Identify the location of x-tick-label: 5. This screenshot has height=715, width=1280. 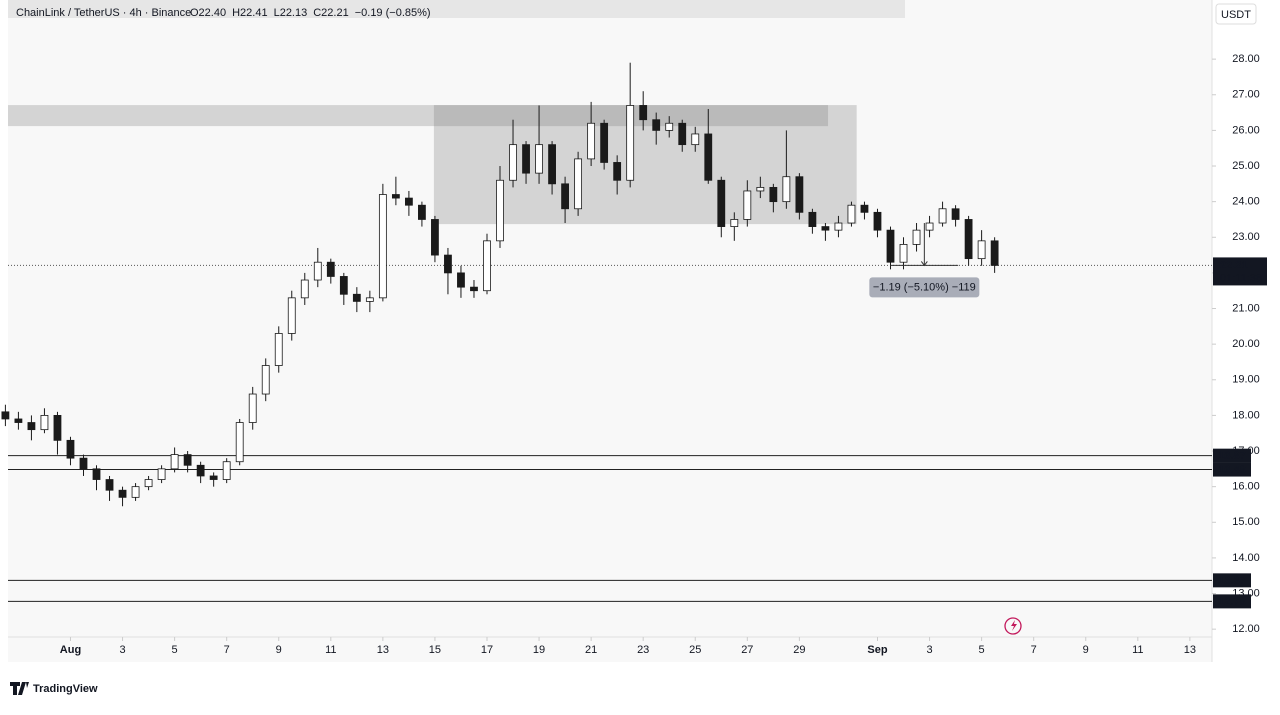
(175, 650).